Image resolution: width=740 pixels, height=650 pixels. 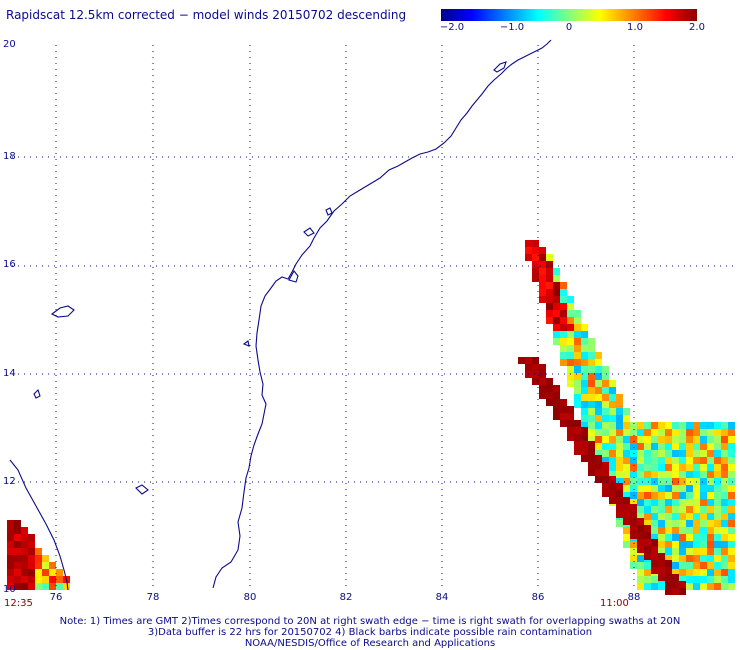 I want to click on colorbar-label-min: −2.0, so click(x=452, y=27).